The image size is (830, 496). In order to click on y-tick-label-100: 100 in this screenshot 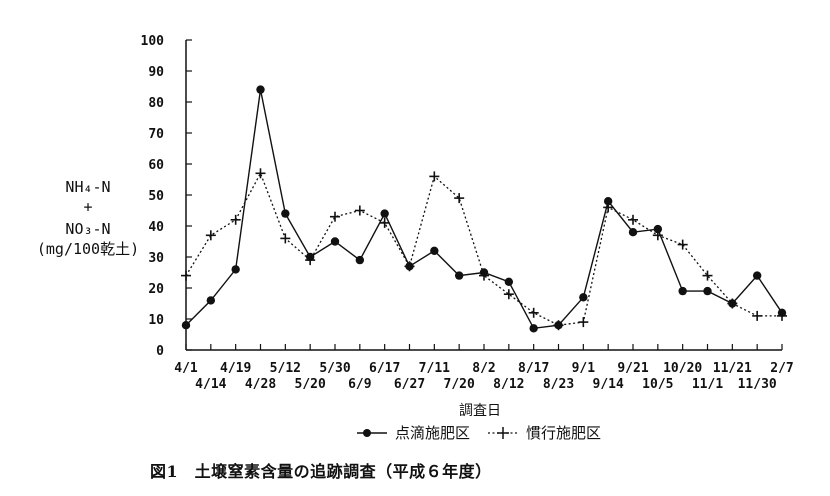, I will do `click(153, 41)`.